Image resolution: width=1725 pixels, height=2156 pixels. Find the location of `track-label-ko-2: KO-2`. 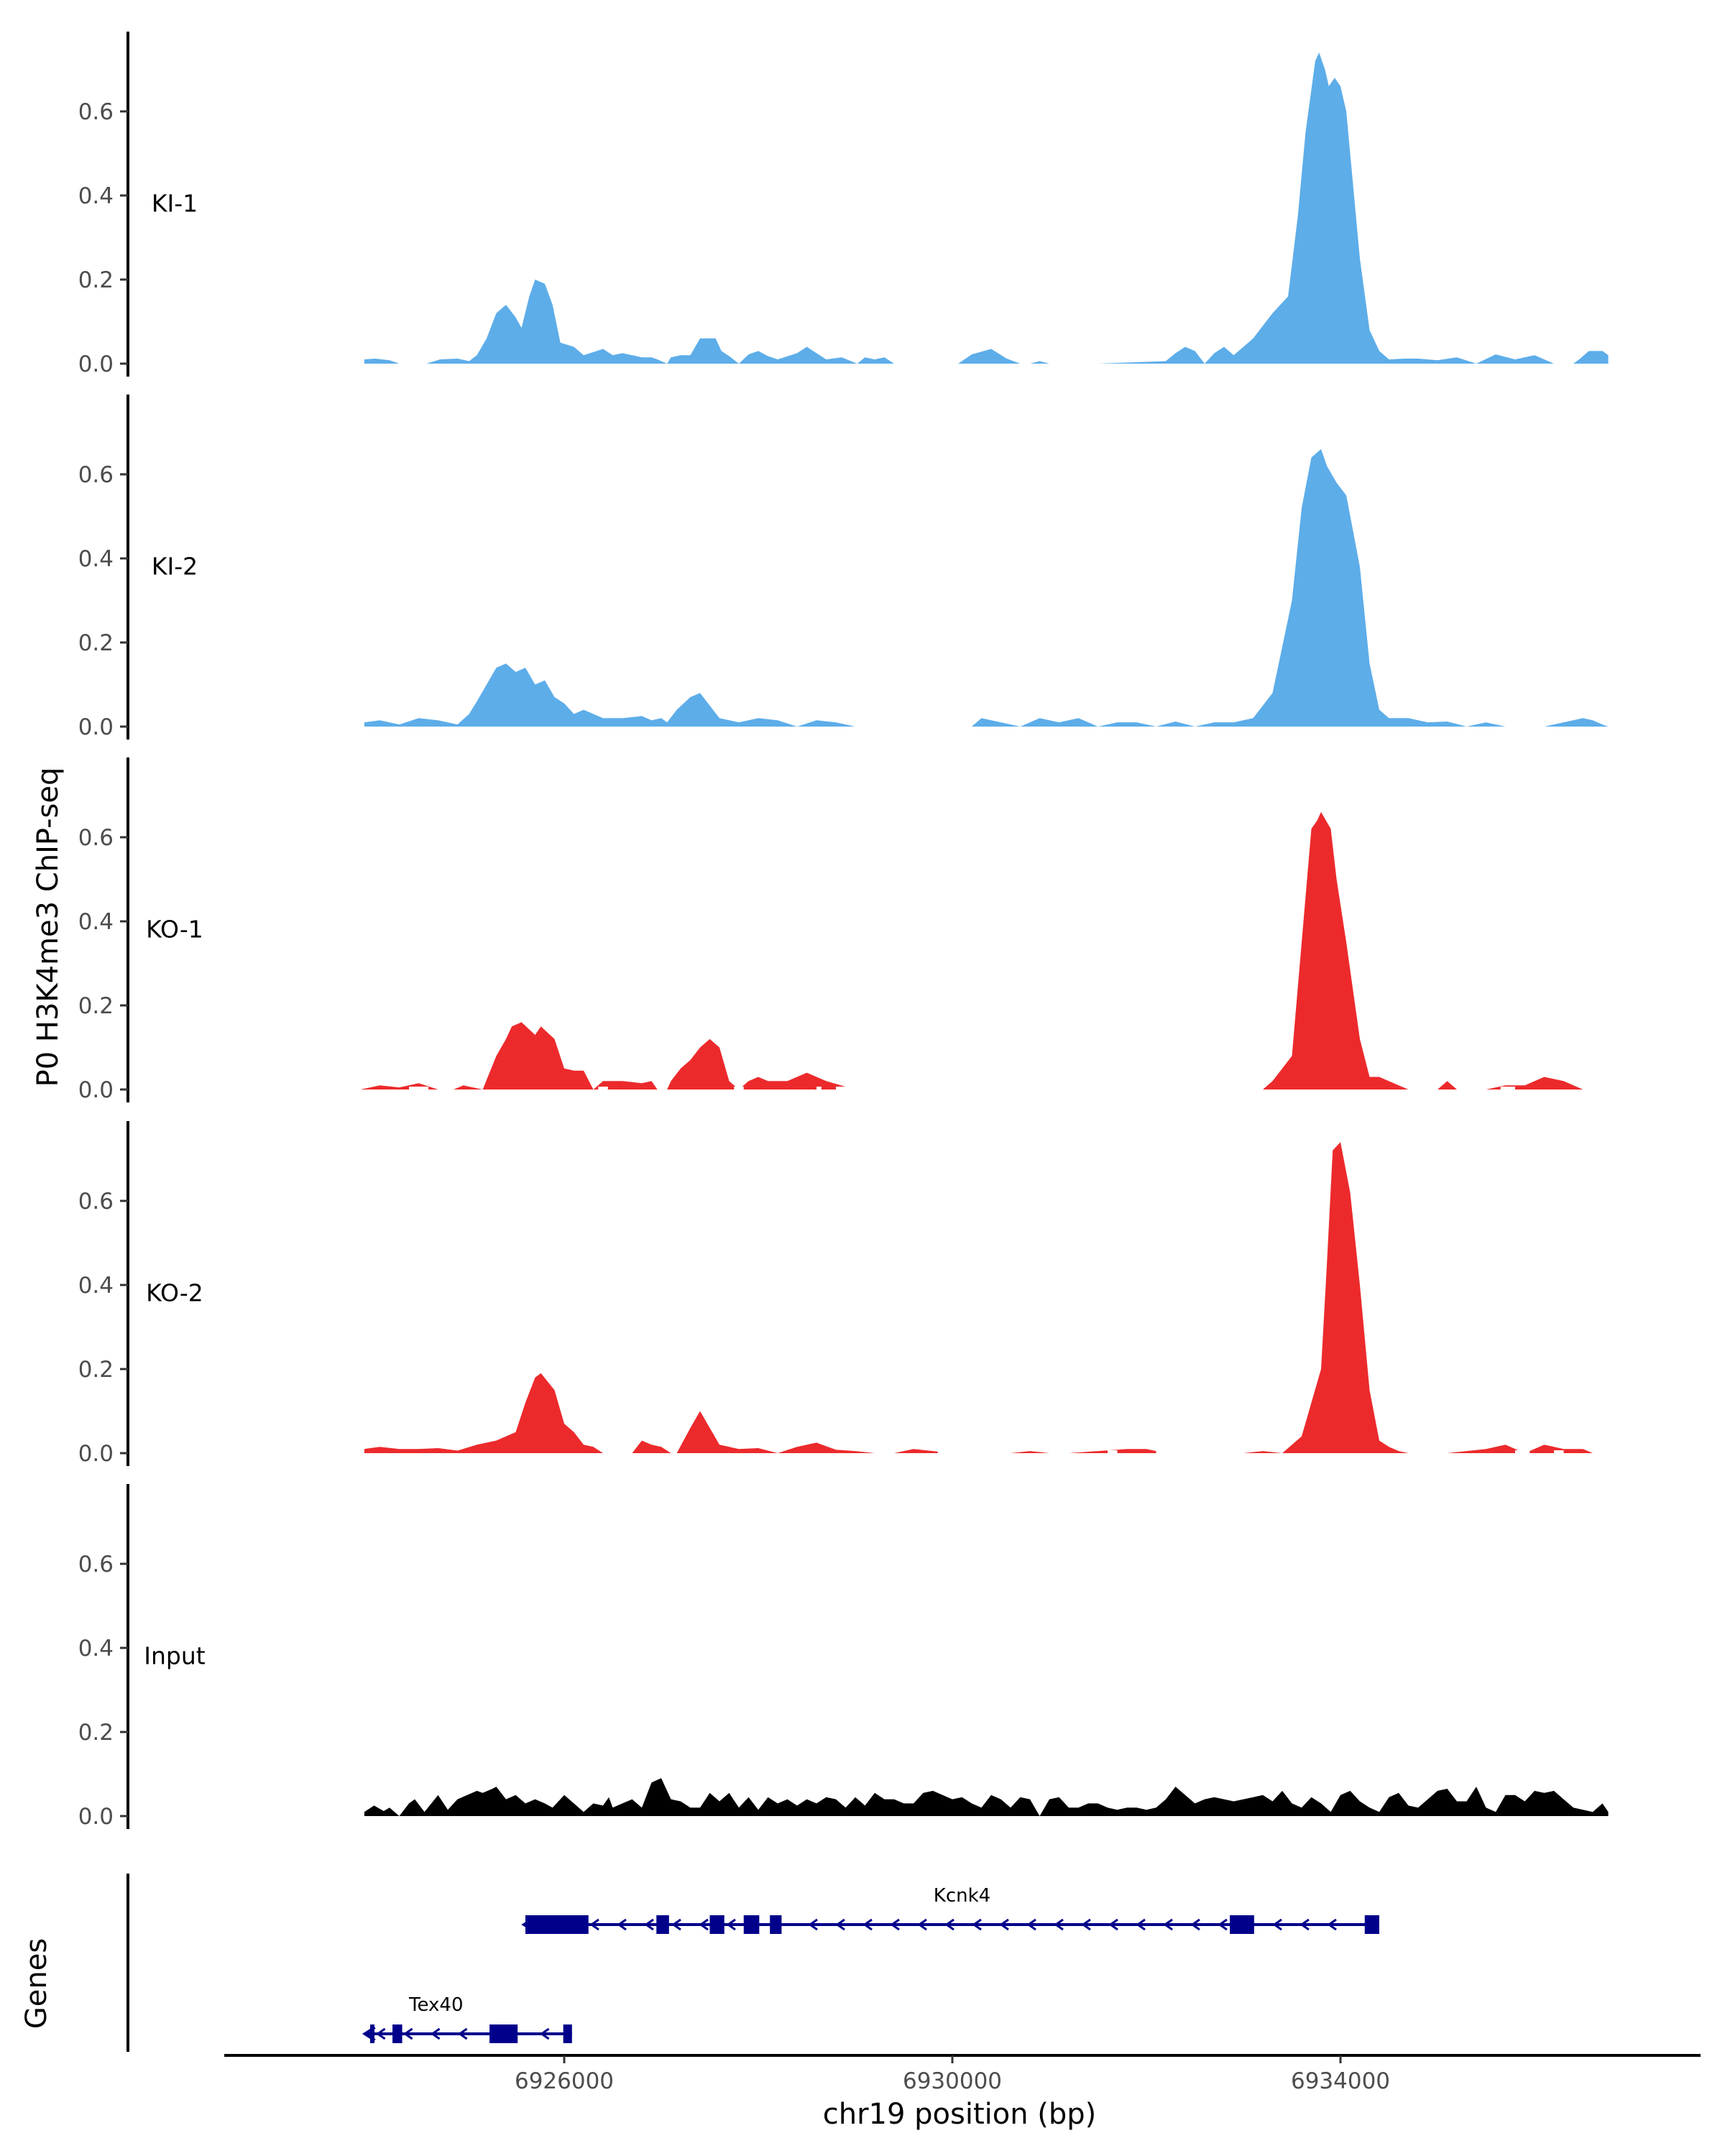

track-label-ko-2: KO-2 is located at coordinates (174, 1293).